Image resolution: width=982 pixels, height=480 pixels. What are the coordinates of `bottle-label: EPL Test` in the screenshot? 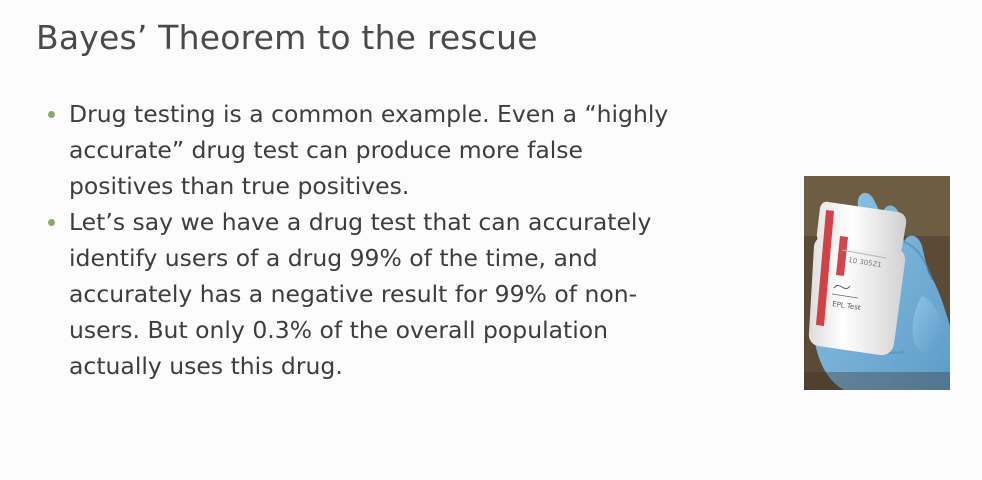 It's located at (847, 306).